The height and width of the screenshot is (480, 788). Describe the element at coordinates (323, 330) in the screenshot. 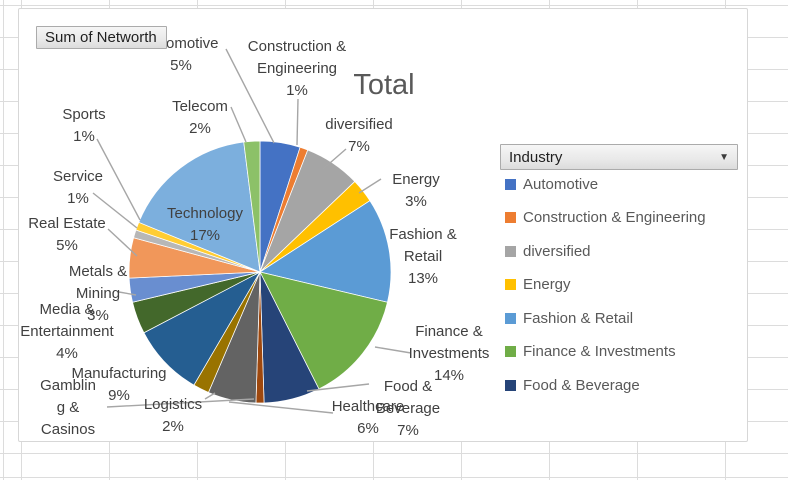

I see `pie-slice-finance-investments` at that location.